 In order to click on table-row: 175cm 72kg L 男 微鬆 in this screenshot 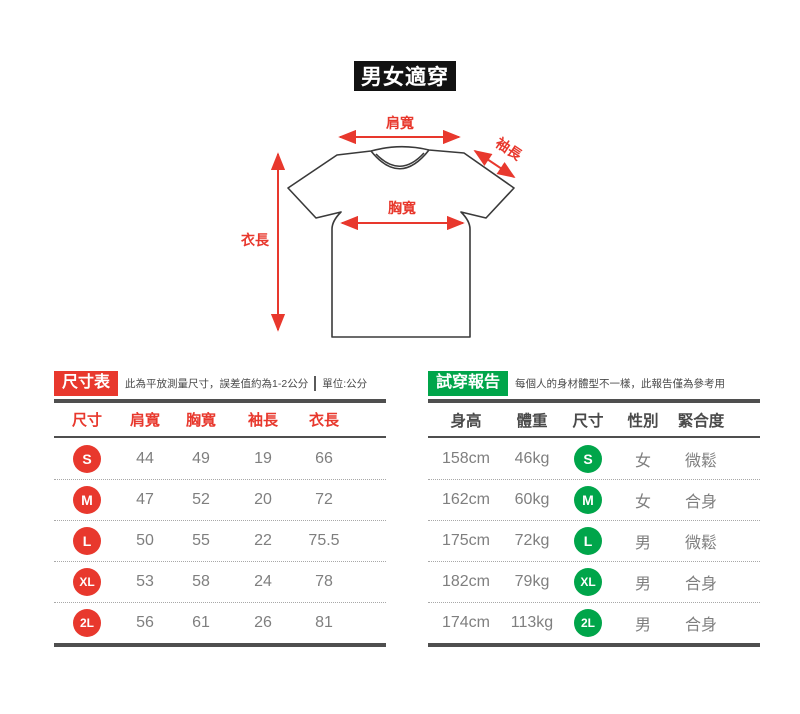, I will do `click(594, 540)`.